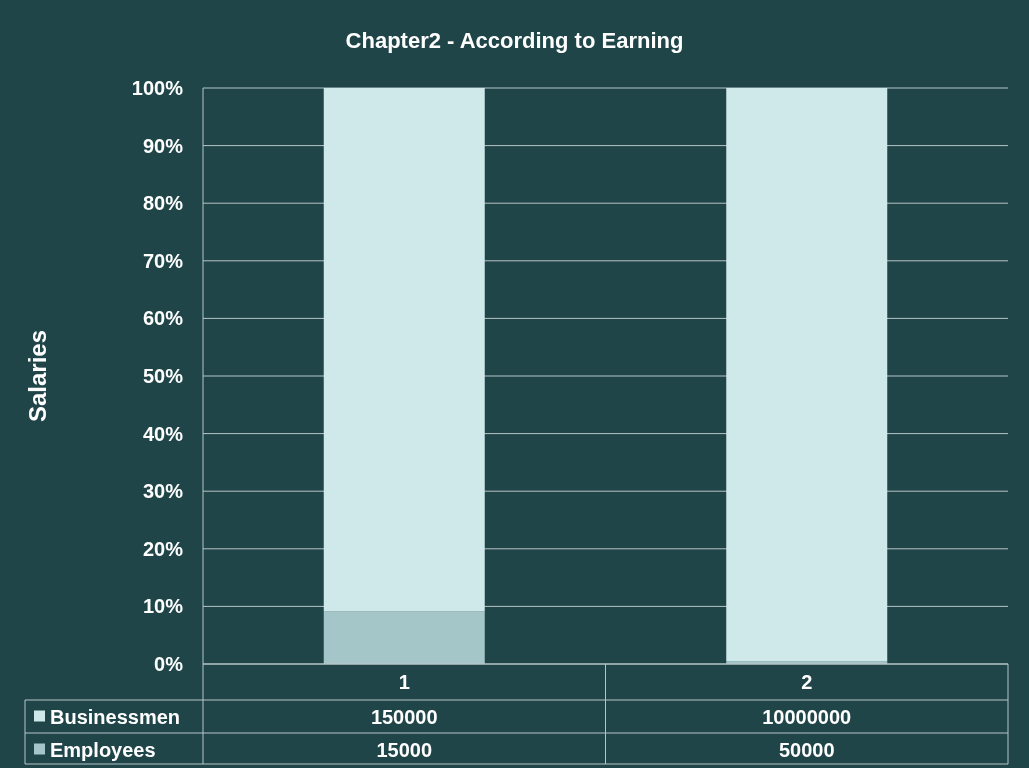  Describe the element at coordinates (37, 376) in the screenshot. I see `y-axis-title: Salaries` at that location.